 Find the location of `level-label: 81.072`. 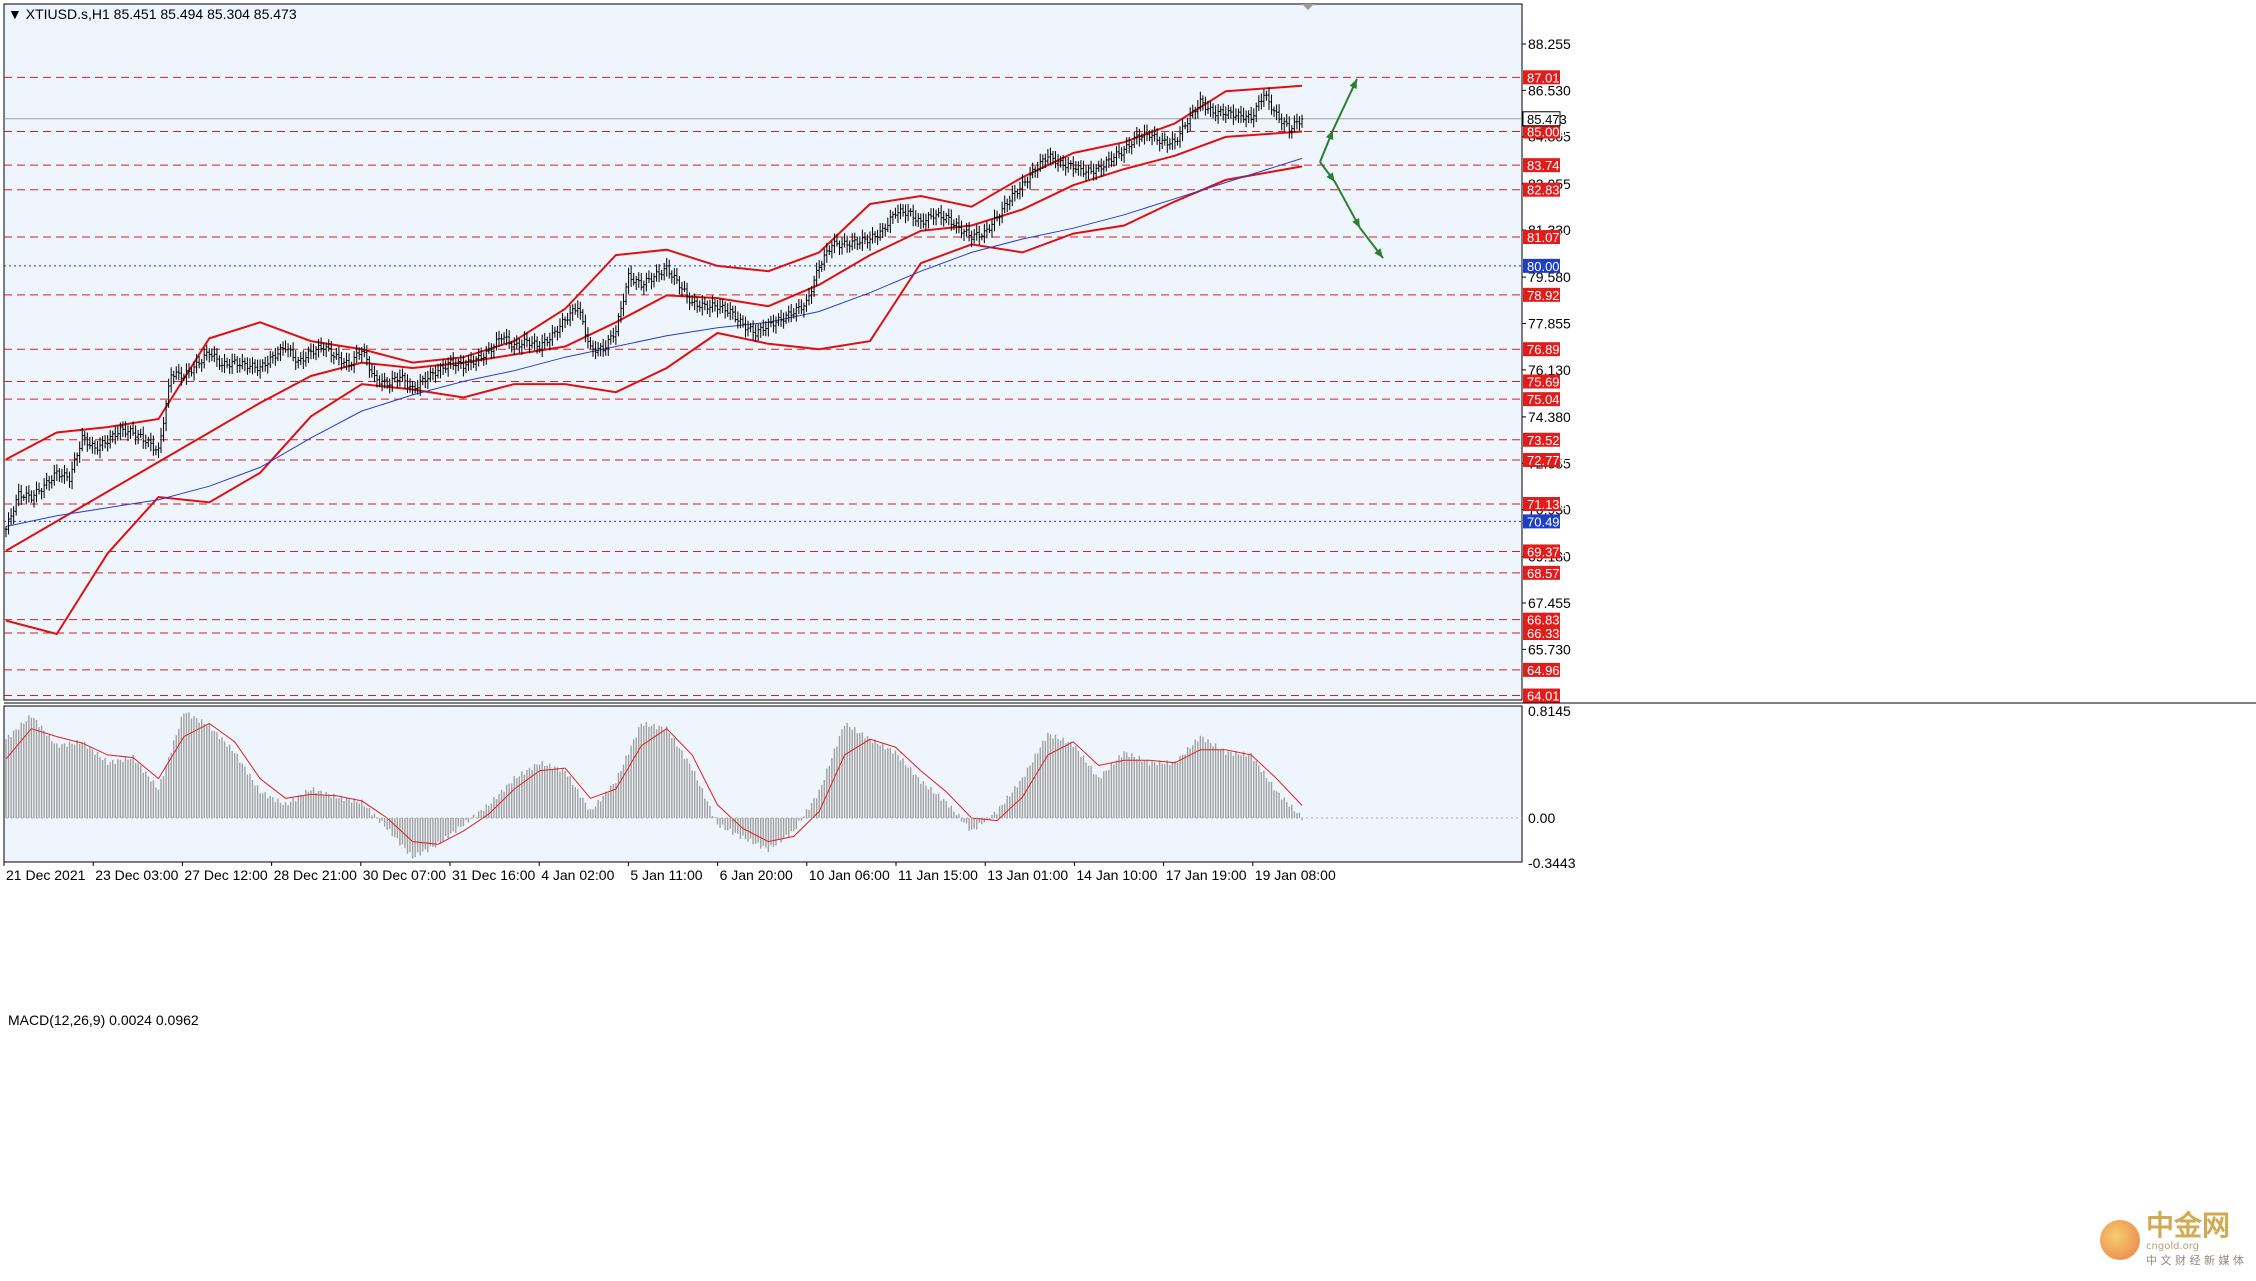

level-label: 81.072 is located at coordinates (1547, 237).